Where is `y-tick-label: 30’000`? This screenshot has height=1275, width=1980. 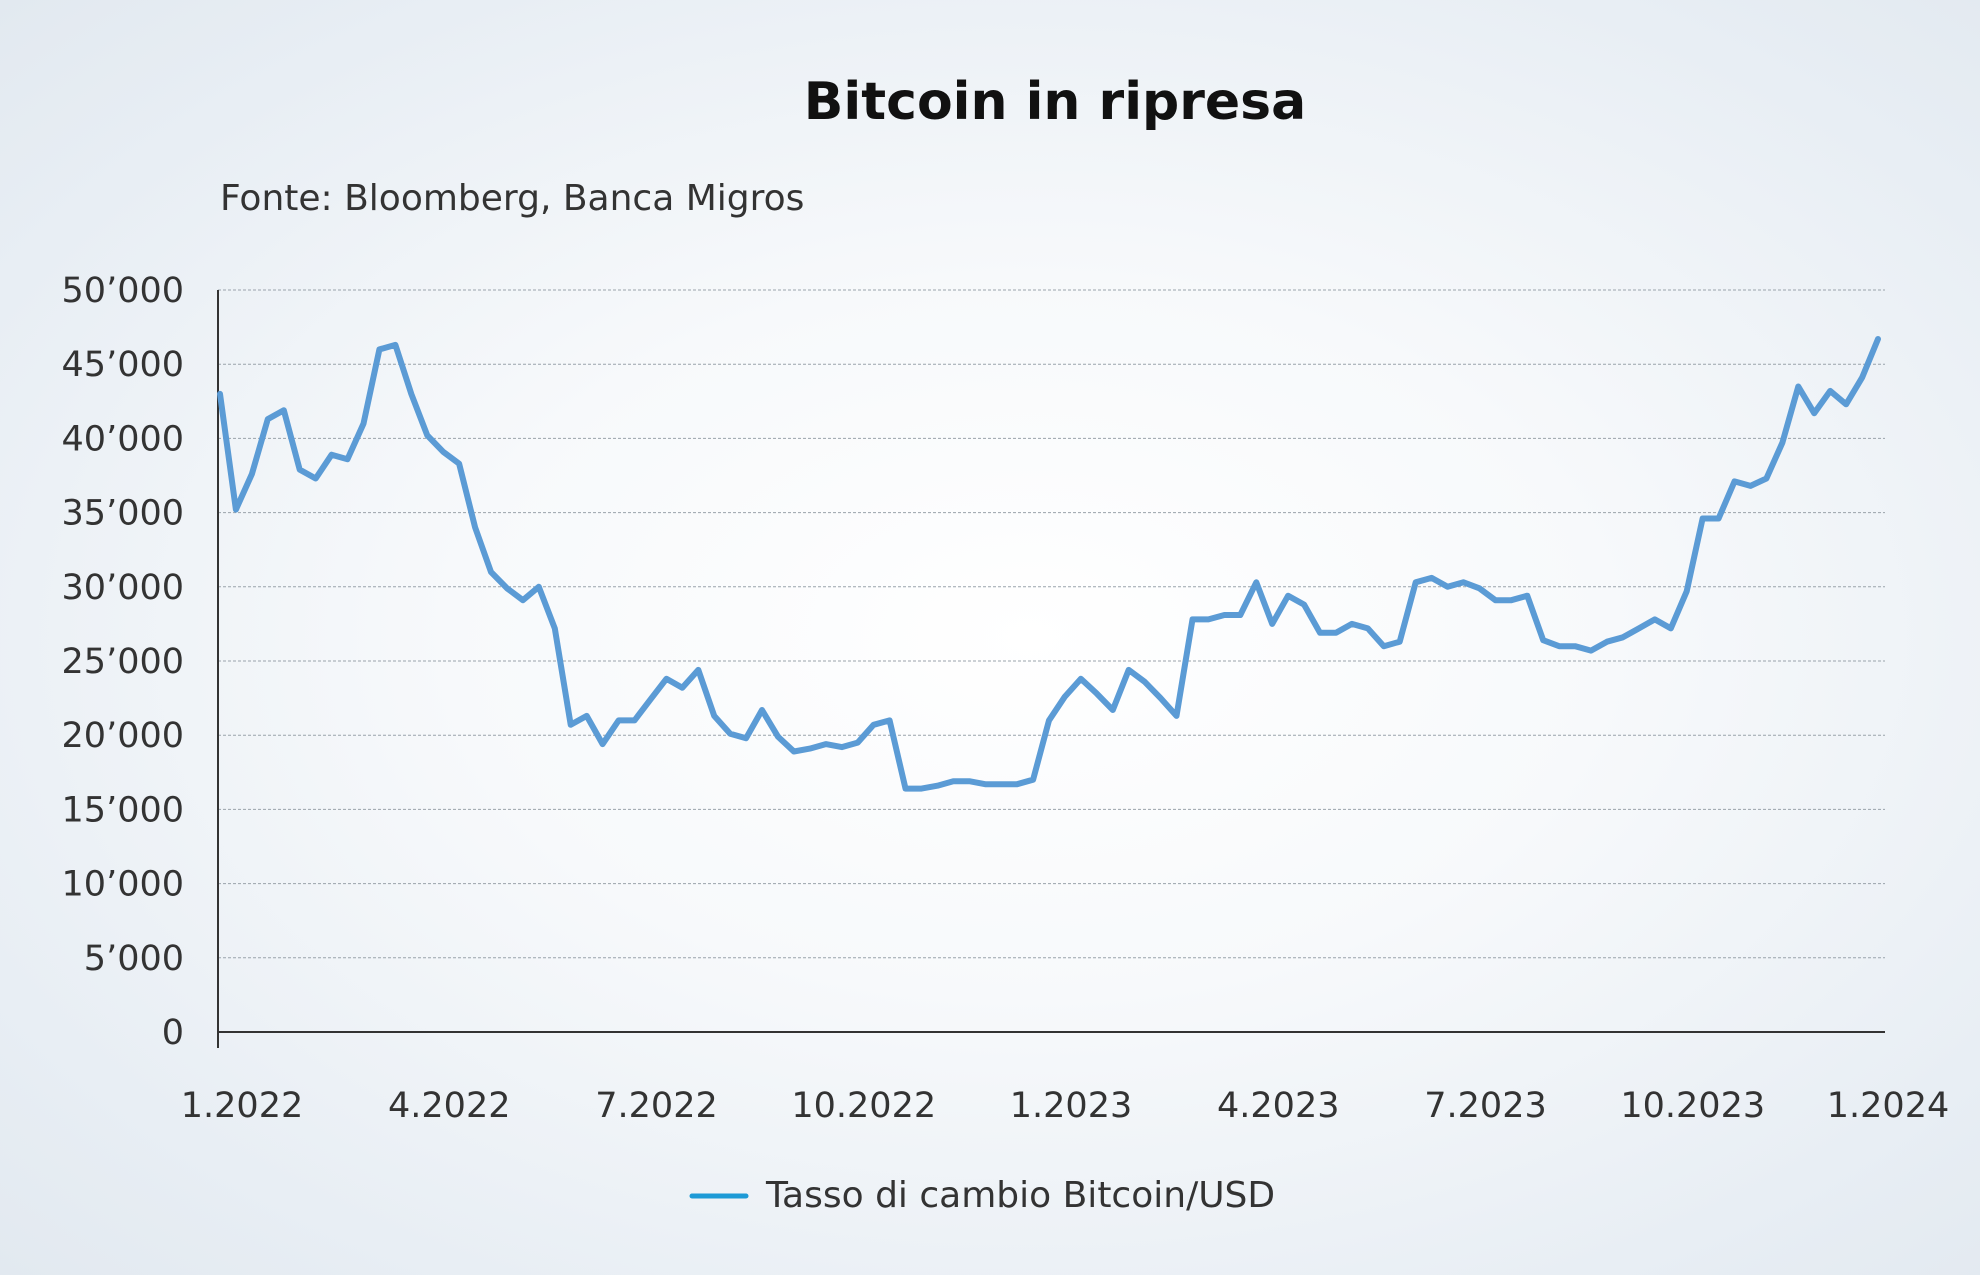
y-tick-label: 30’000 is located at coordinates (123, 588).